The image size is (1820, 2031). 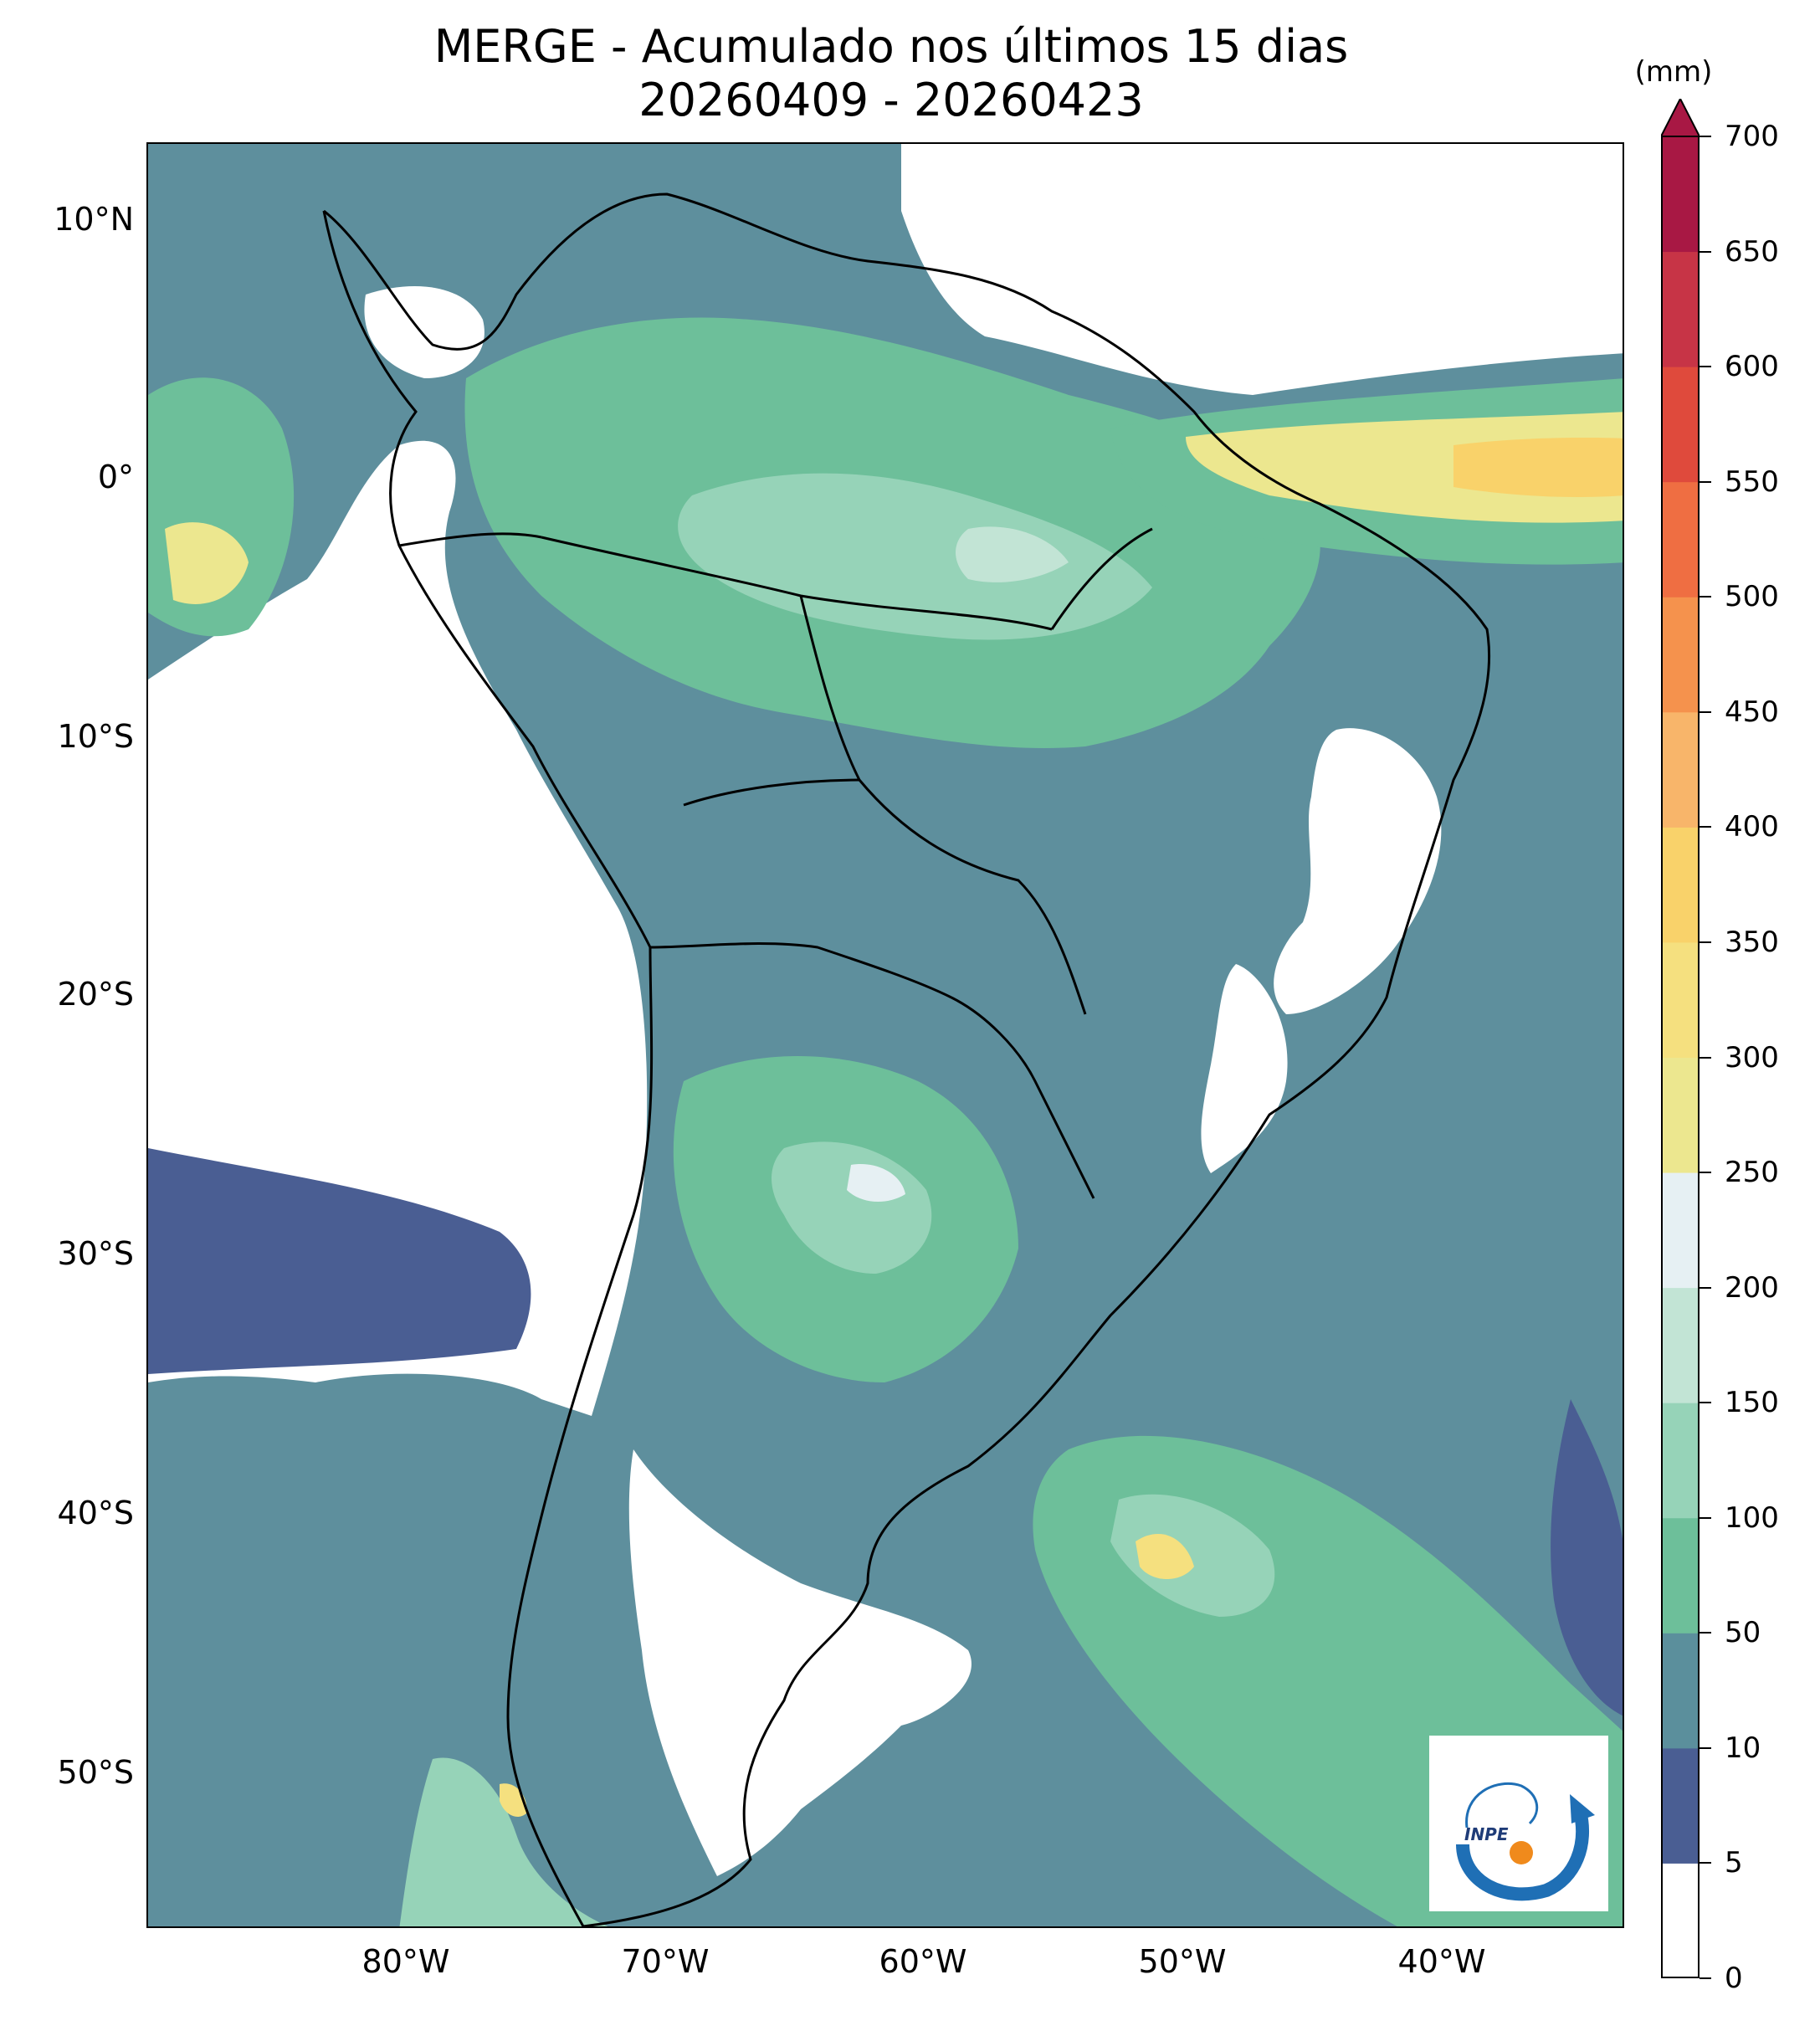 What do you see at coordinates (1518, 1824) in the screenshot?
I see `inpe-logo: INPE` at bounding box center [1518, 1824].